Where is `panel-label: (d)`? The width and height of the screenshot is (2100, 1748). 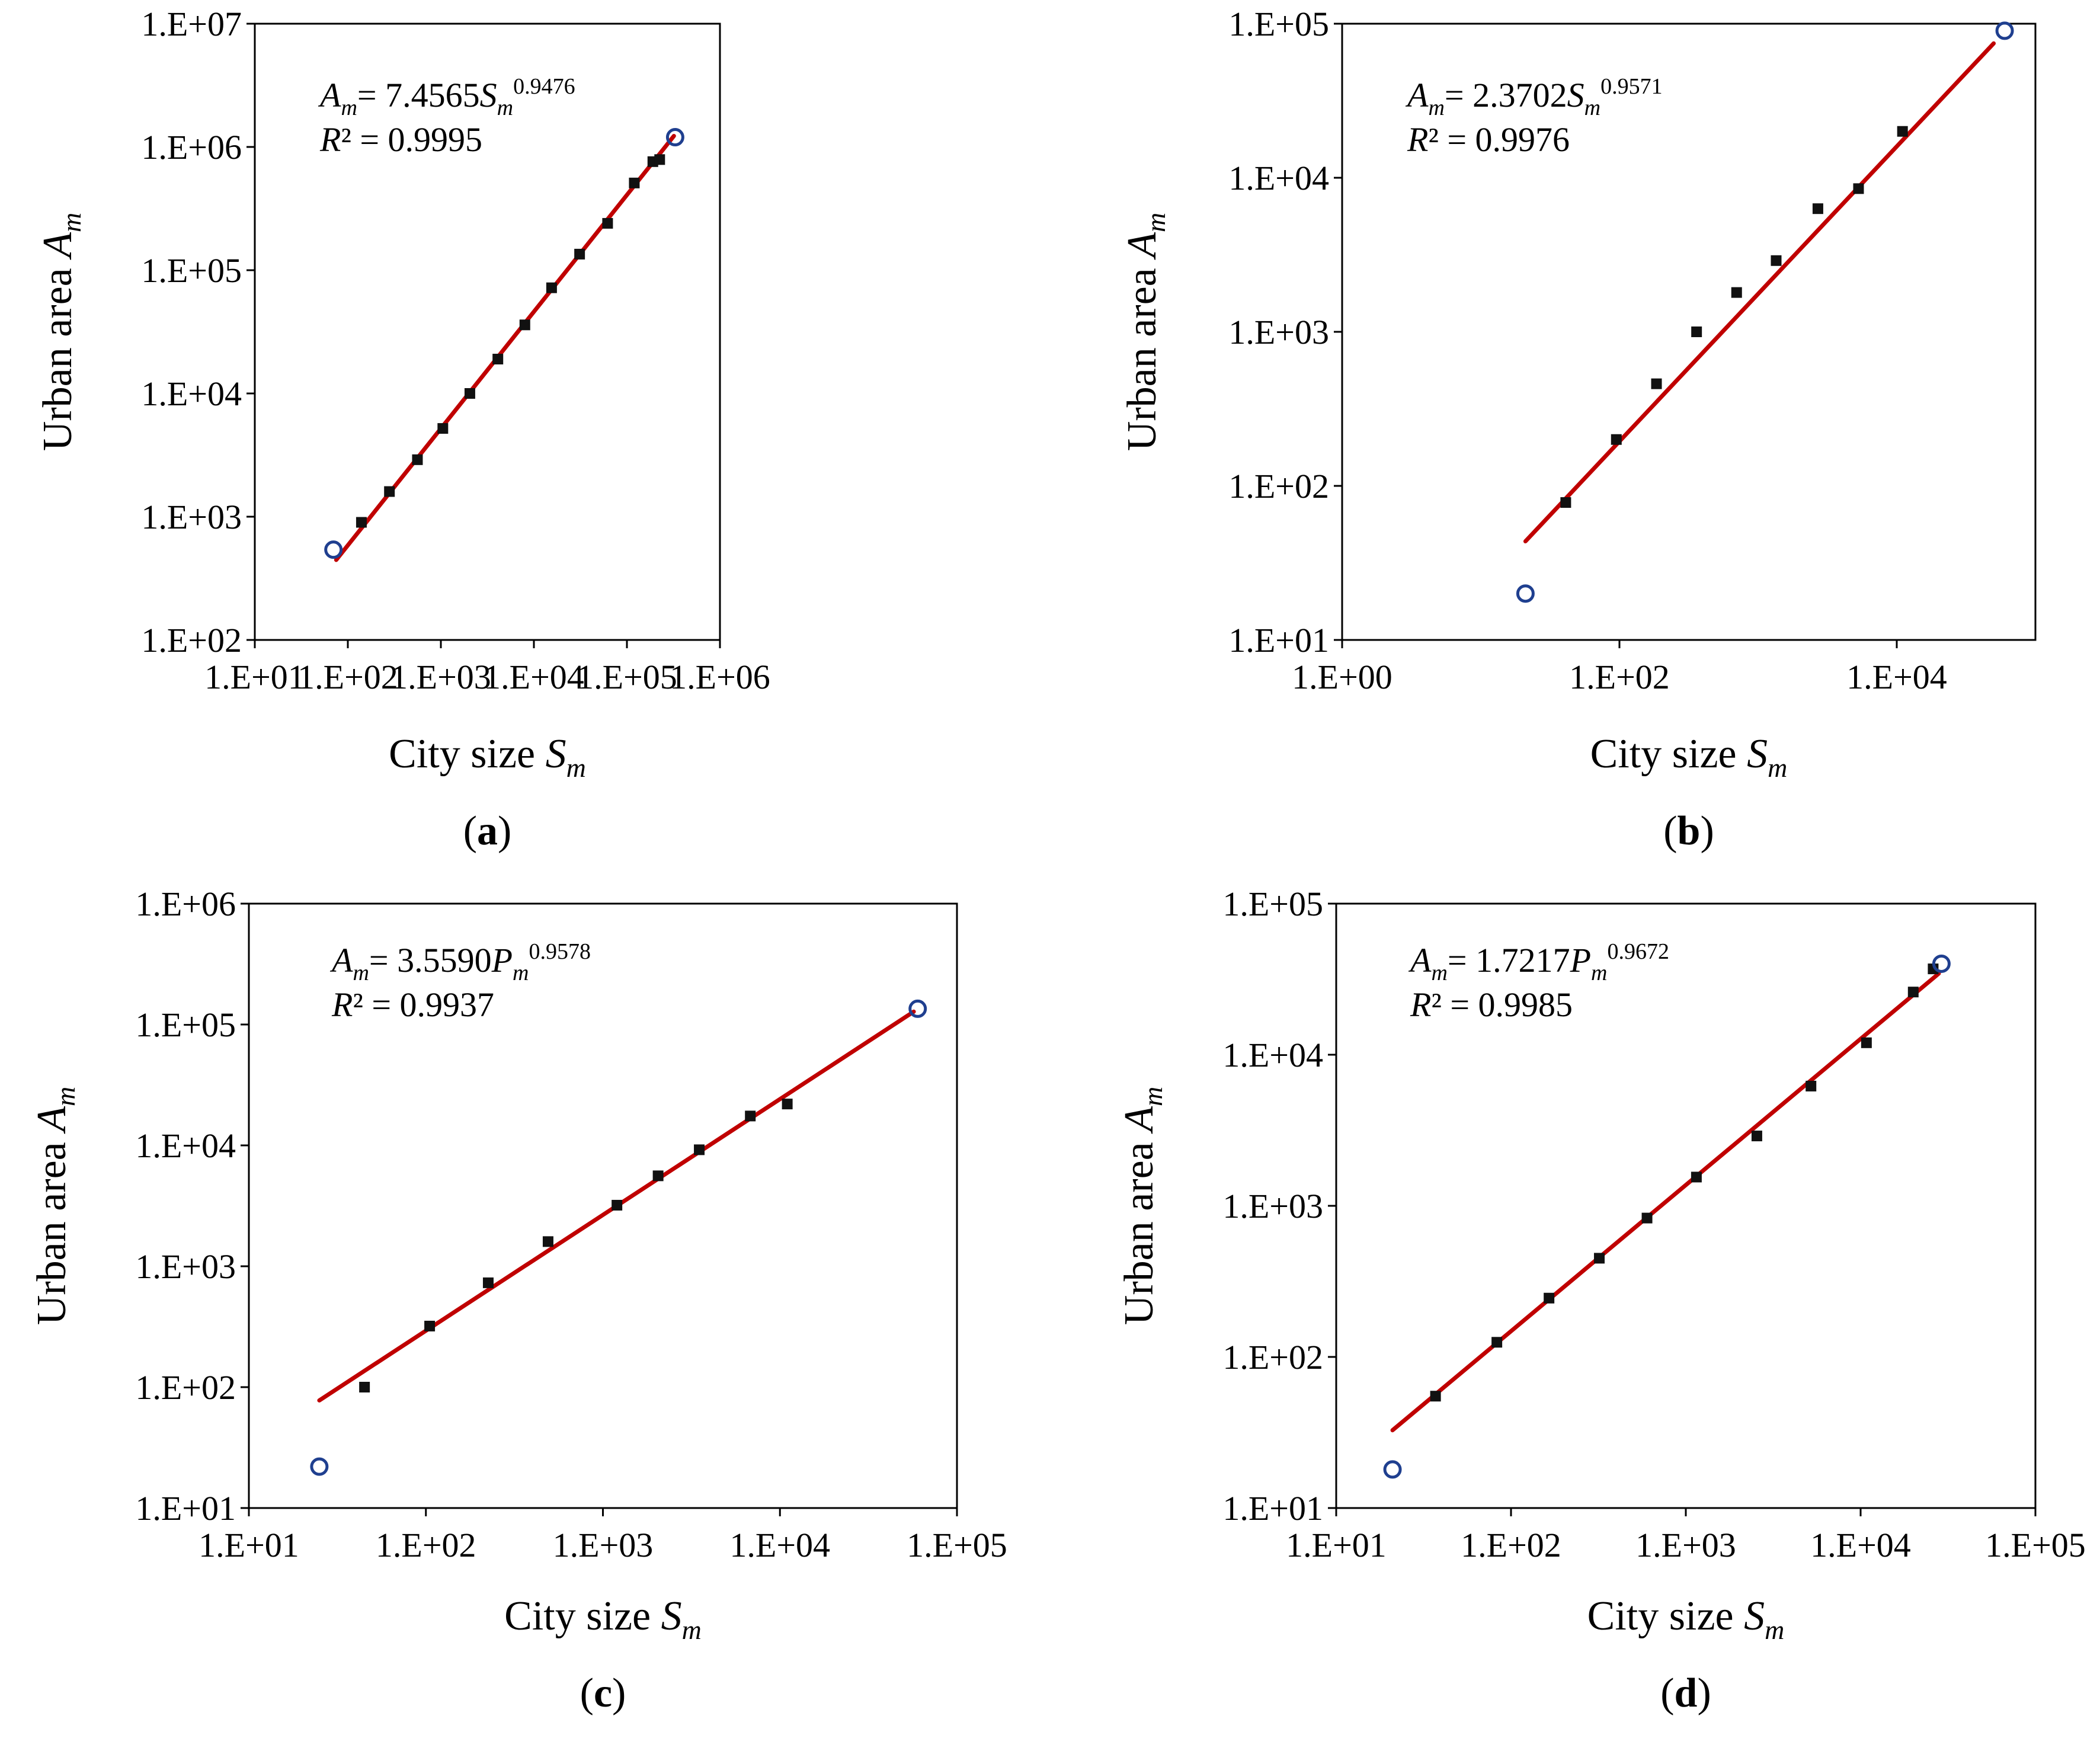
panel-label: (d) is located at coordinates (1685, 1693).